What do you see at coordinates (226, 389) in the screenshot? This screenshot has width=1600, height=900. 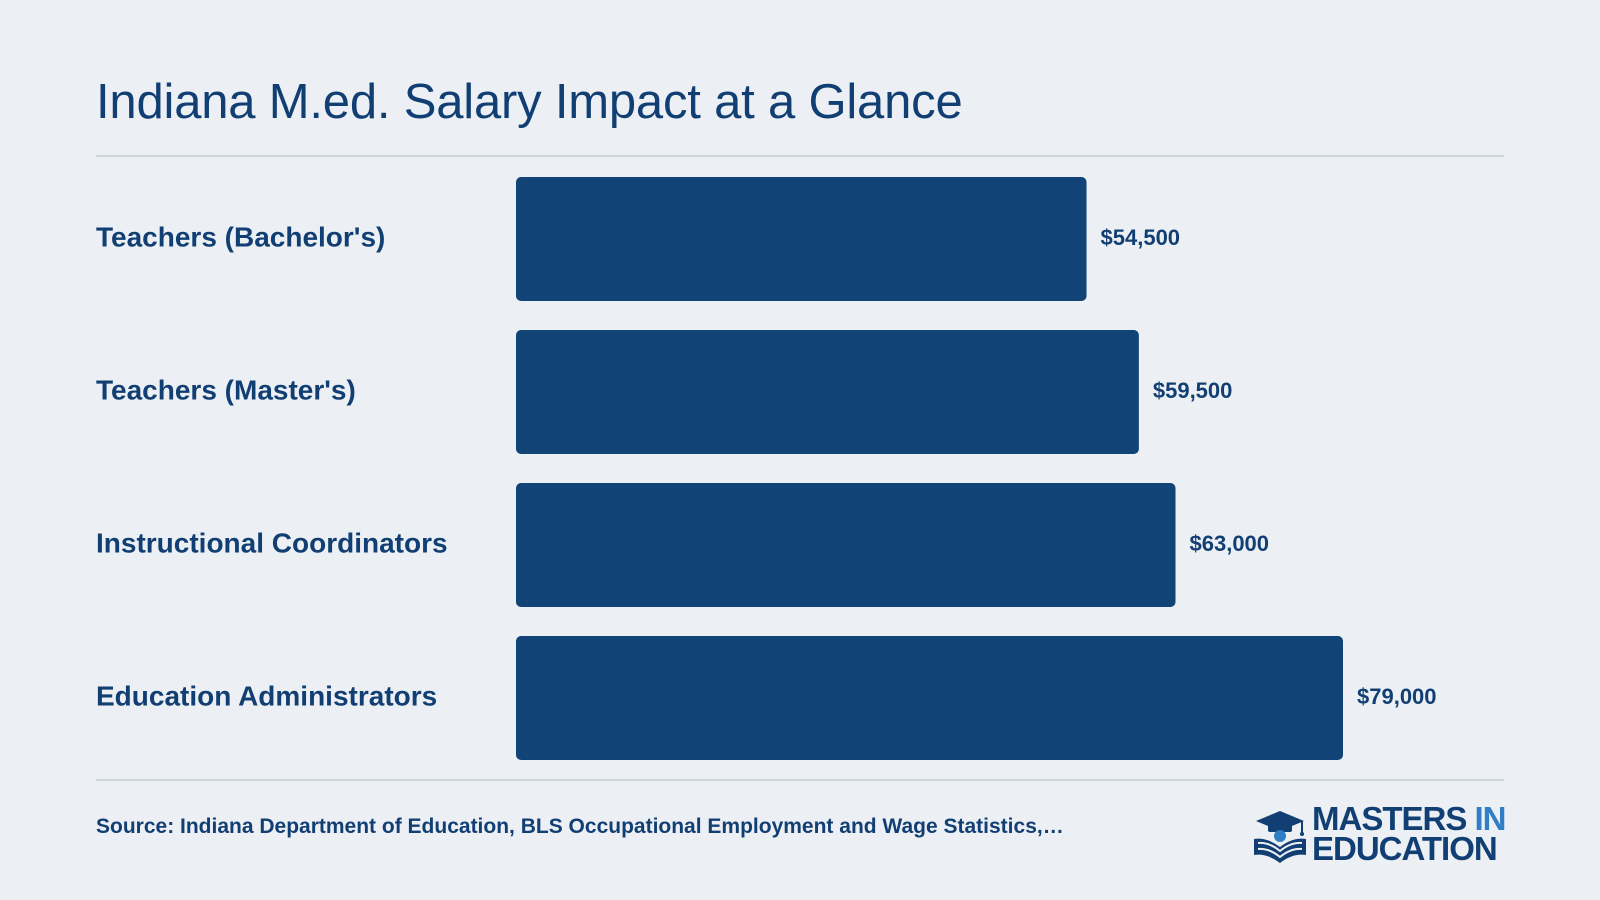 I see `category-label: Teachers (Master's)` at bounding box center [226, 389].